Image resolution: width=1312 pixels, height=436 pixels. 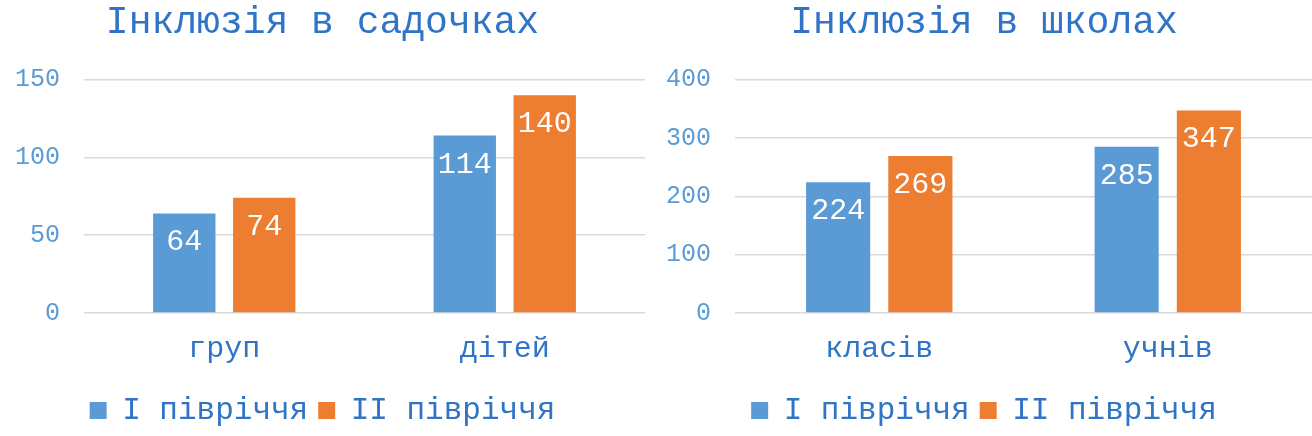 I want to click on data-label: 114, so click(x=464, y=164).